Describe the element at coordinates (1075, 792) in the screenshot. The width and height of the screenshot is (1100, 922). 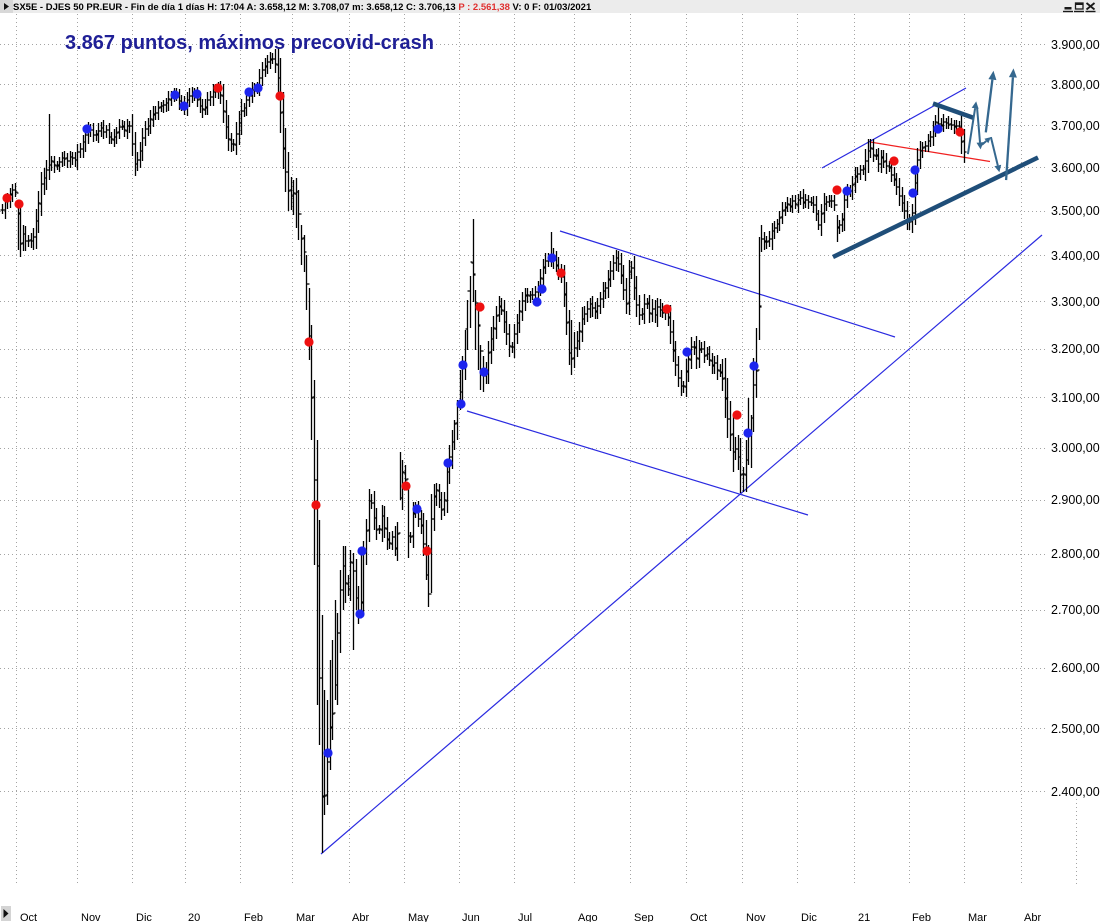
I see `svg-text: 2.400,00` at that location.